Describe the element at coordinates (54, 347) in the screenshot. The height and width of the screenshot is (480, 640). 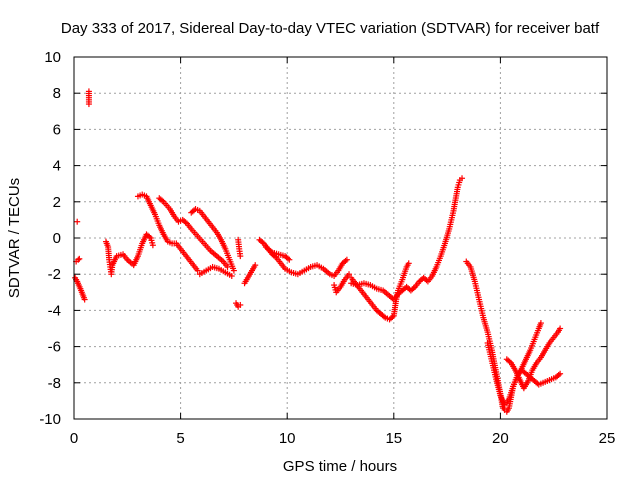
I see `y-tick-label: -6` at that location.